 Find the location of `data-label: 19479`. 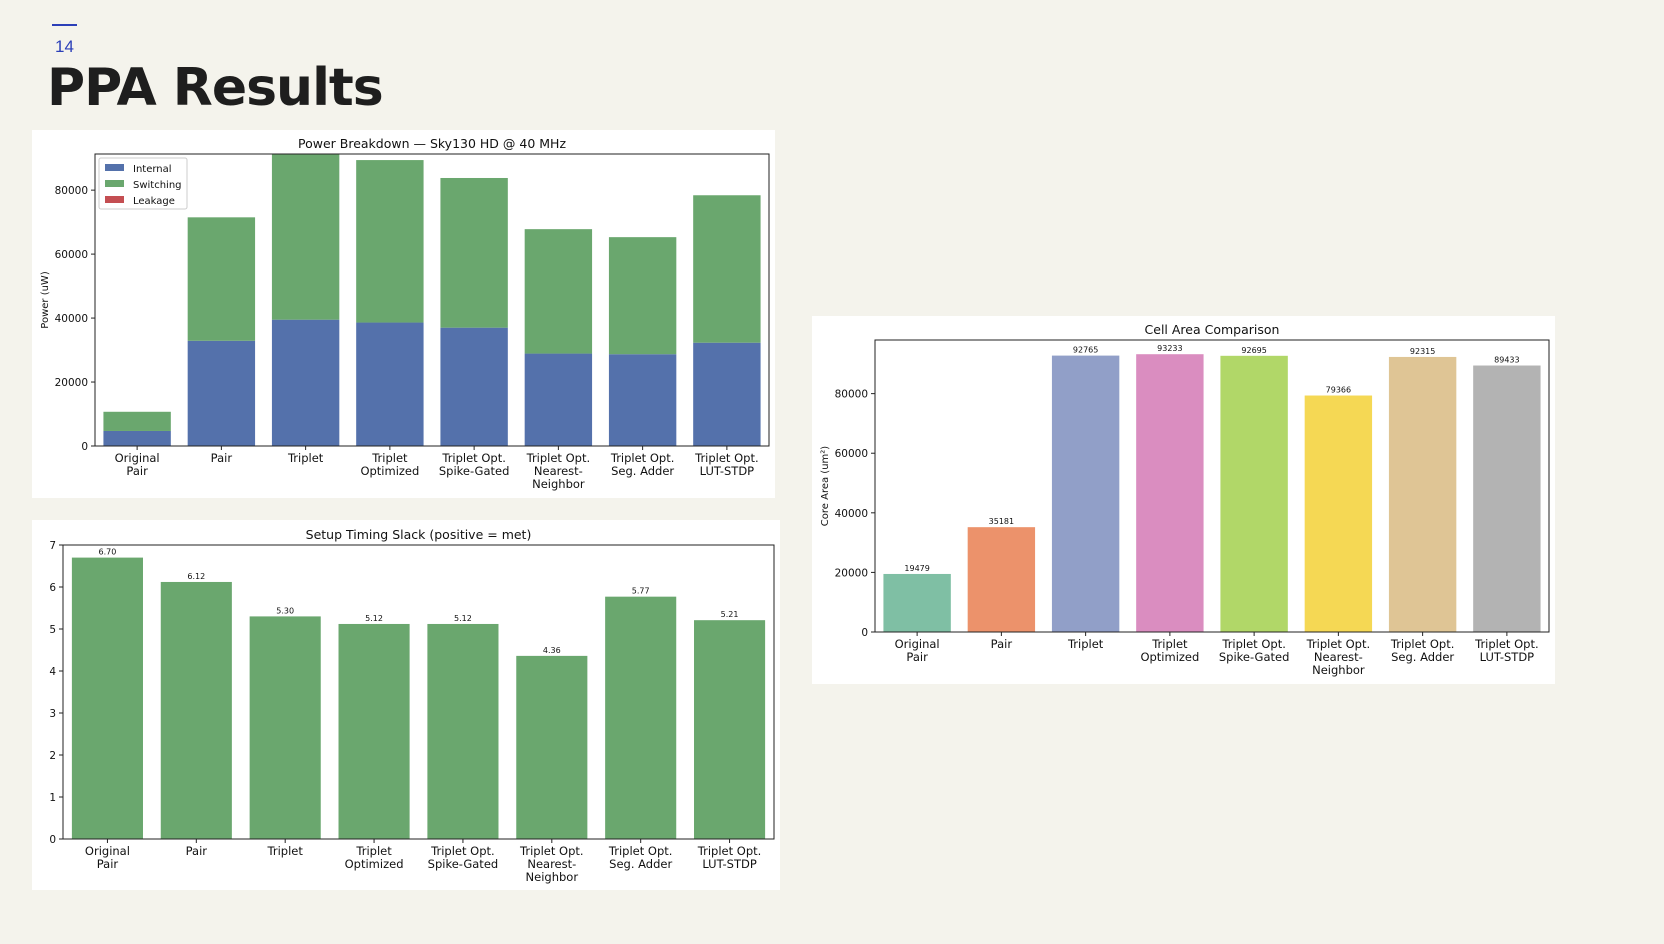

data-label: 19479 is located at coordinates (916, 568).